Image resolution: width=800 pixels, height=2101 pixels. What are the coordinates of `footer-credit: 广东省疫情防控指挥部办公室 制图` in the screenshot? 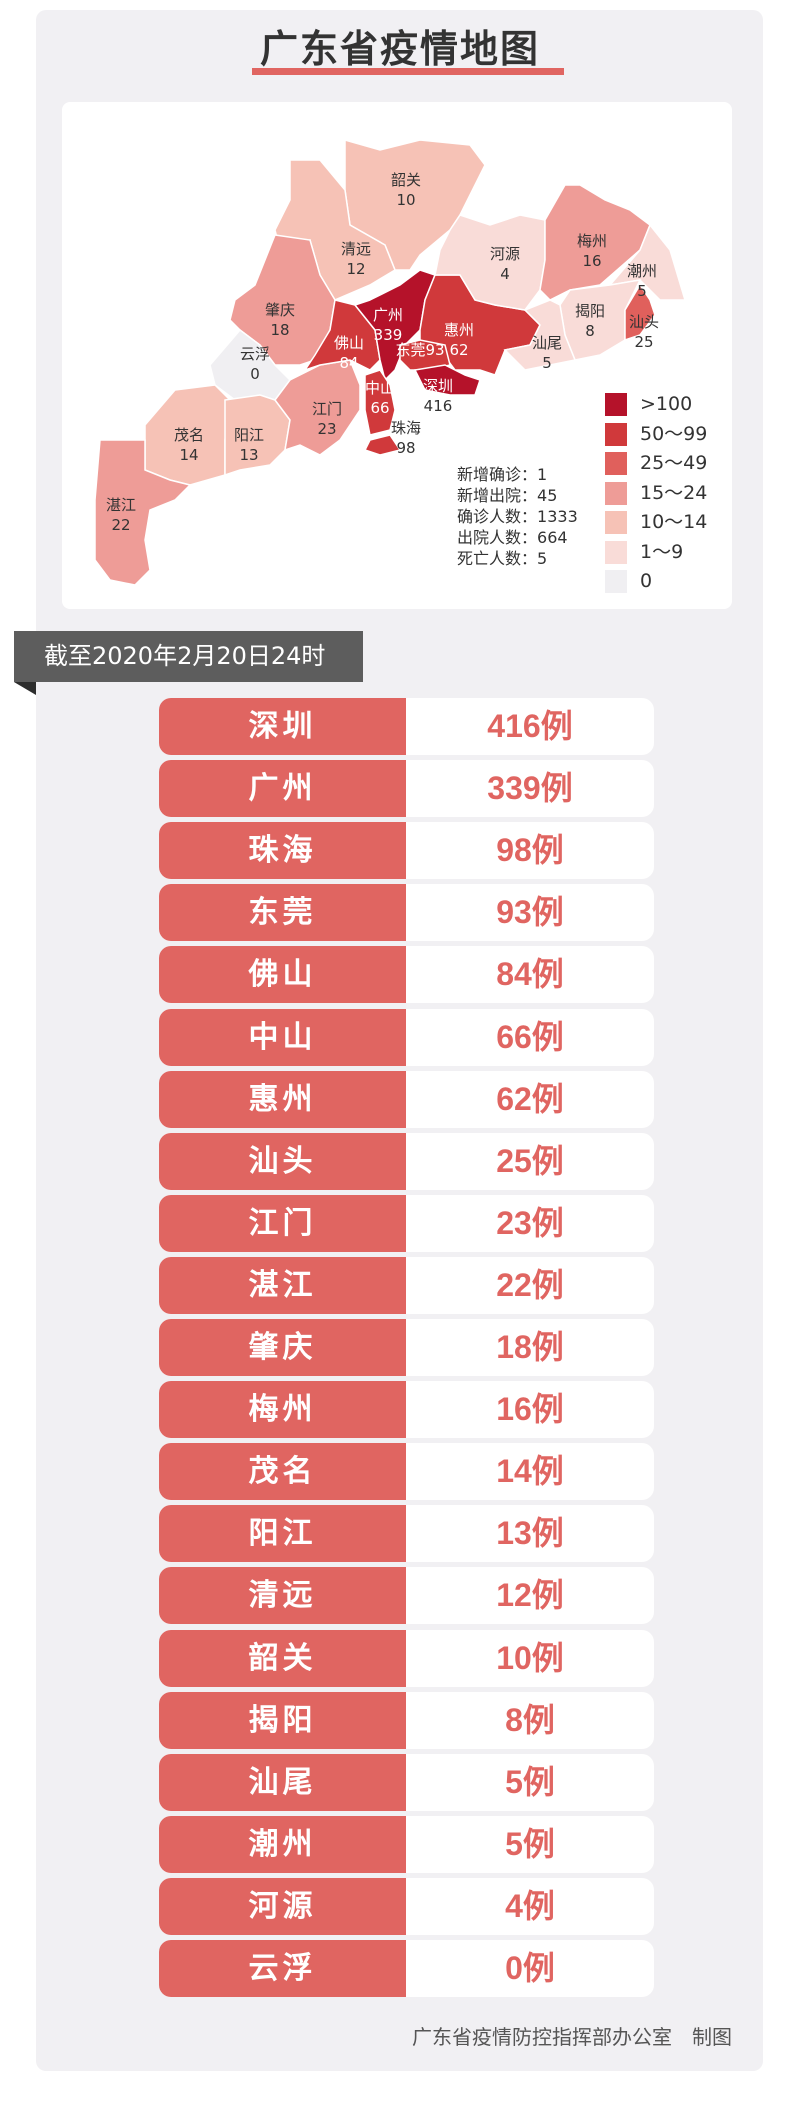 It's located at (572, 2037).